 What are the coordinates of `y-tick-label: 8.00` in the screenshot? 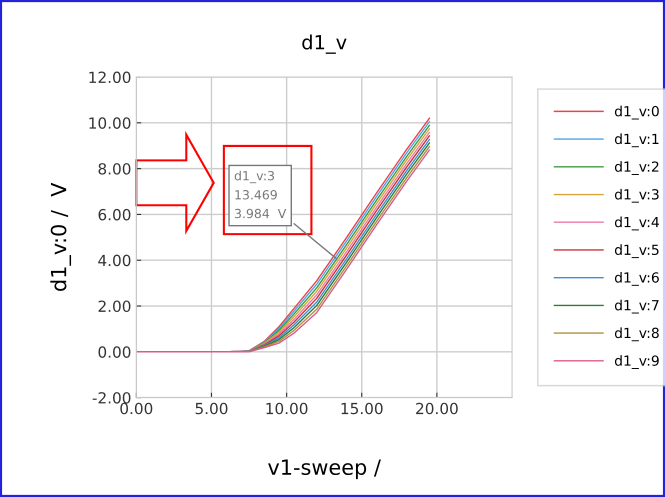 It's located at (114, 169).